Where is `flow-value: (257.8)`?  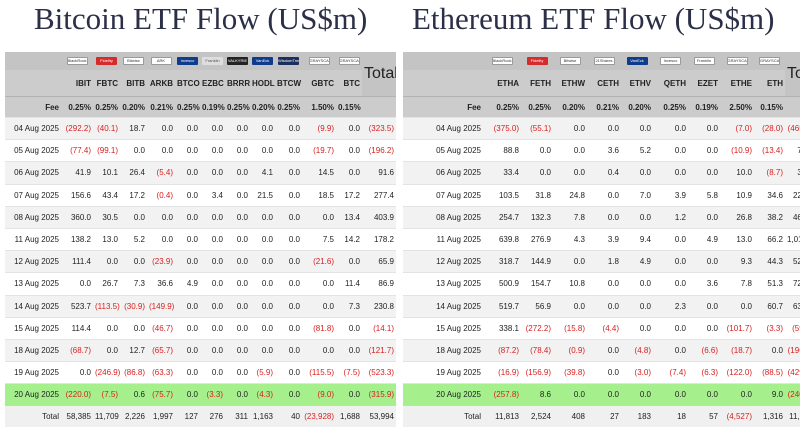 flow-value: (257.8) is located at coordinates (502, 394).